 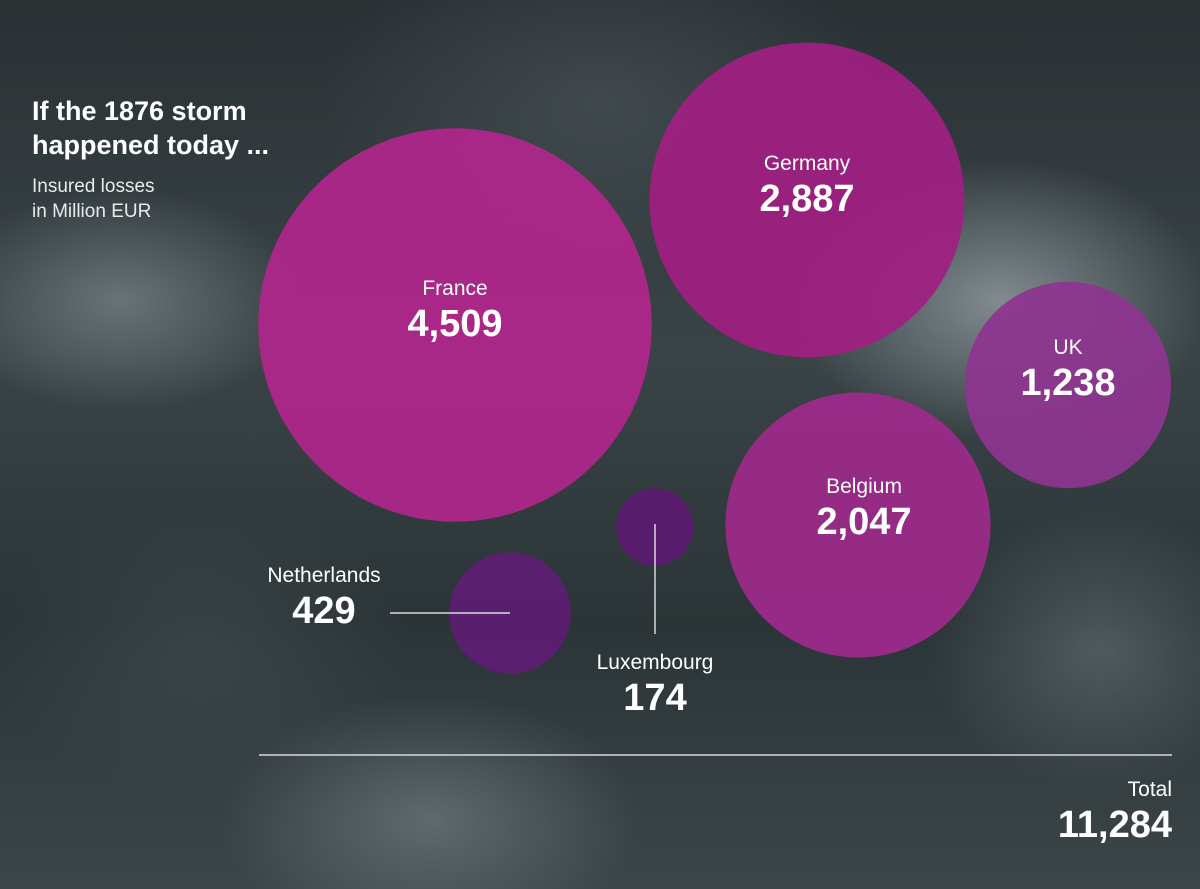 What do you see at coordinates (807, 163) in the screenshot?
I see `country-name: Germany` at bounding box center [807, 163].